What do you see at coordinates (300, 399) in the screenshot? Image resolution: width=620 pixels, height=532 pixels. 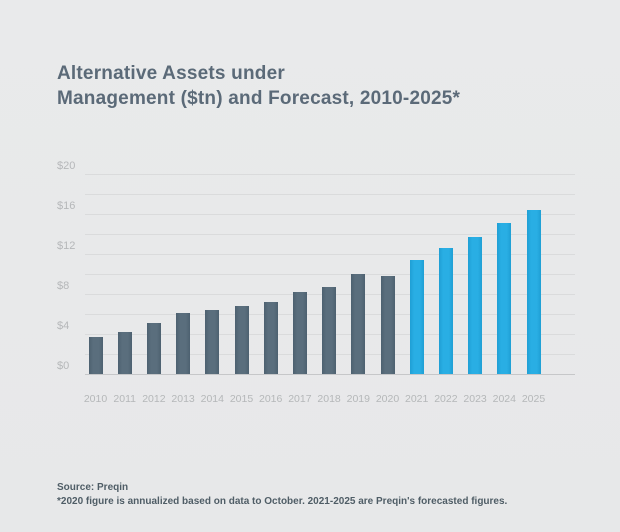 I see `x-axis-tick-2017: 2017` at bounding box center [300, 399].